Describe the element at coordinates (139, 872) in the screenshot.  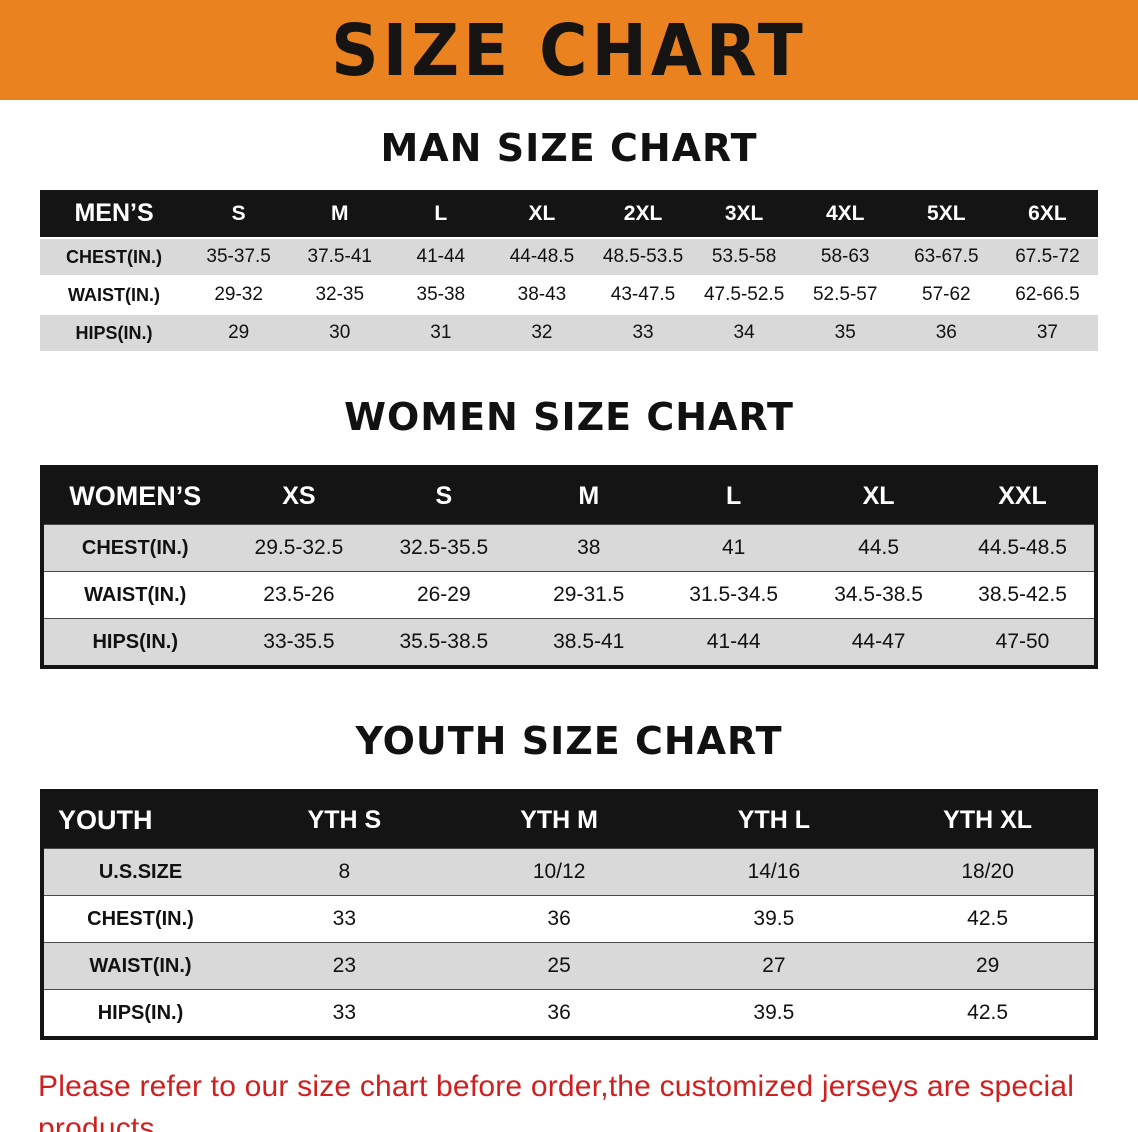
I see `row-label-cell: U.S.SIZE` at that location.